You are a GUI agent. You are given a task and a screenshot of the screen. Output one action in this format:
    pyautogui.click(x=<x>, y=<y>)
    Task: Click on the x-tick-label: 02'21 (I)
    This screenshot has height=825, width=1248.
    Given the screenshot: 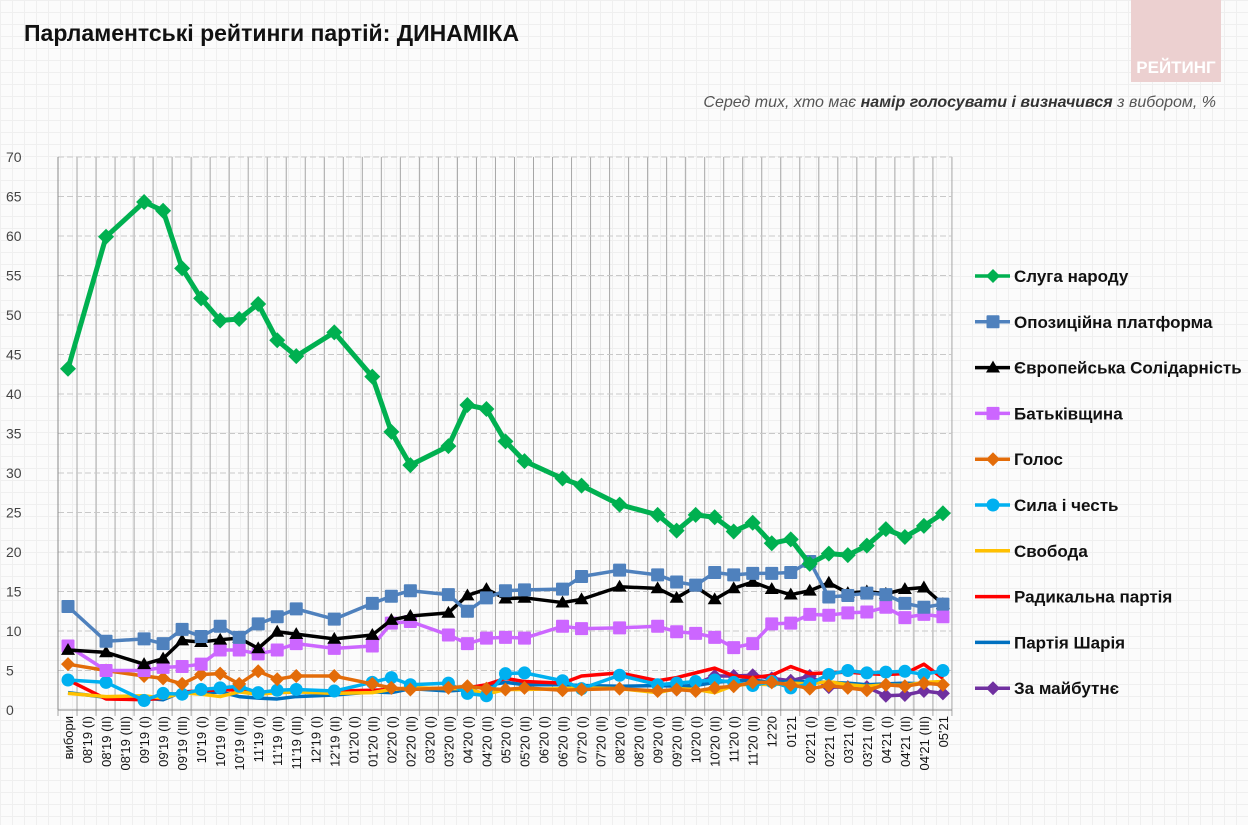 What is the action you would take?
    pyautogui.click(x=810, y=739)
    